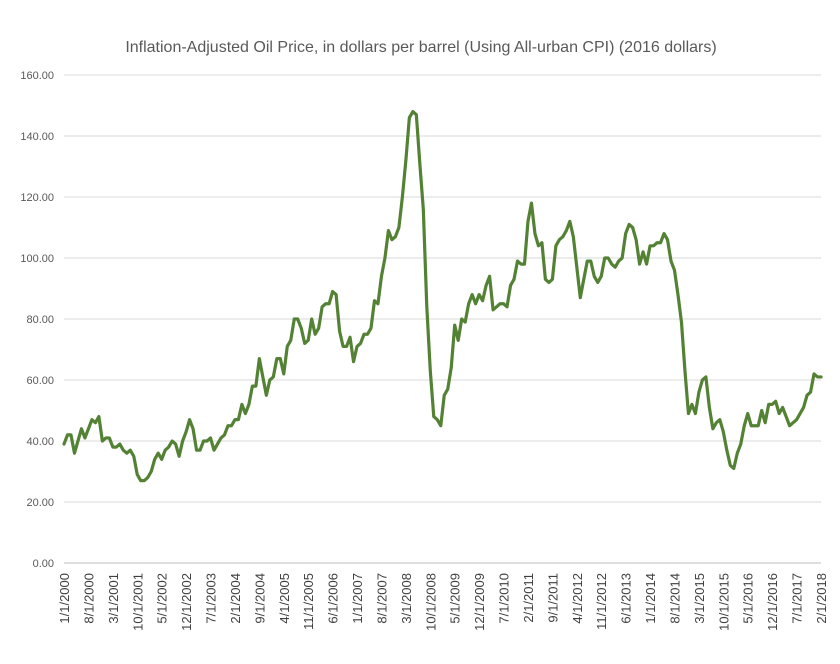 The width and height of the screenshot is (840, 664). What do you see at coordinates (88, 598) in the screenshot?
I see `x-tick-label: 8/1/2000` at bounding box center [88, 598].